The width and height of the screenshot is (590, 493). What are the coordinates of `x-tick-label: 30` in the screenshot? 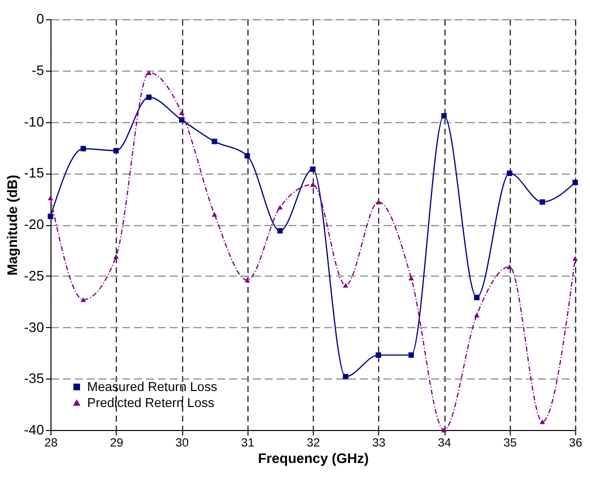 It's located at (183, 442).